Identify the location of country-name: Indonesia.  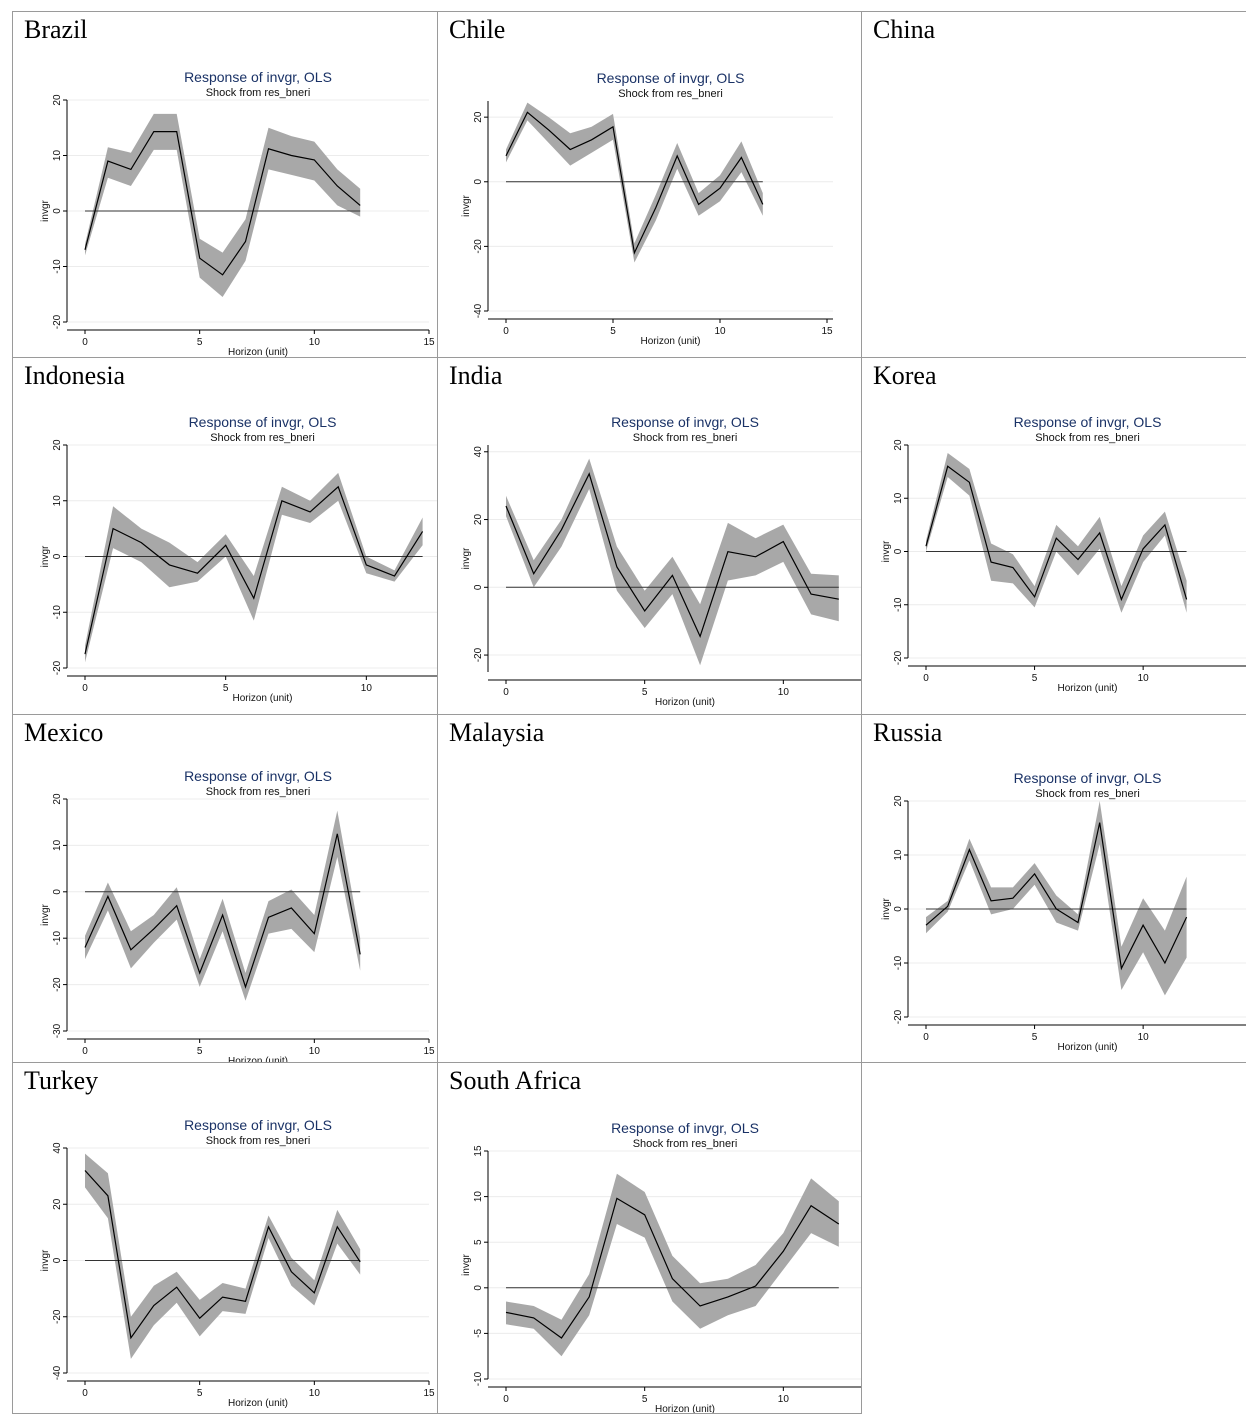
(75, 375).